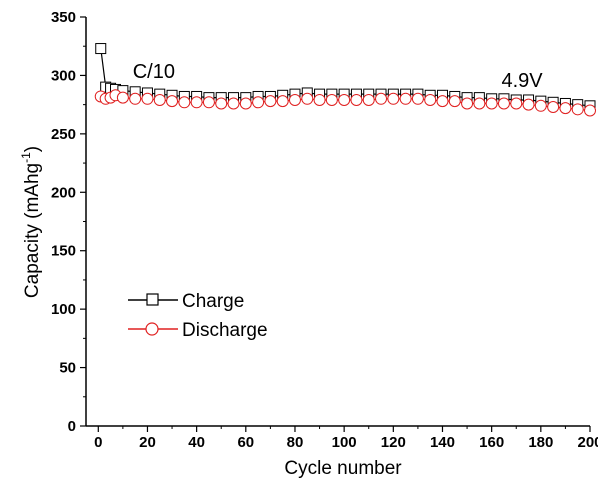 Image resolution: width=598 pixels, height=481 pixels. Describe the element at coordinates (343, 468) in the screenshot. I see `x-axis-title: Cycle number` at that location.